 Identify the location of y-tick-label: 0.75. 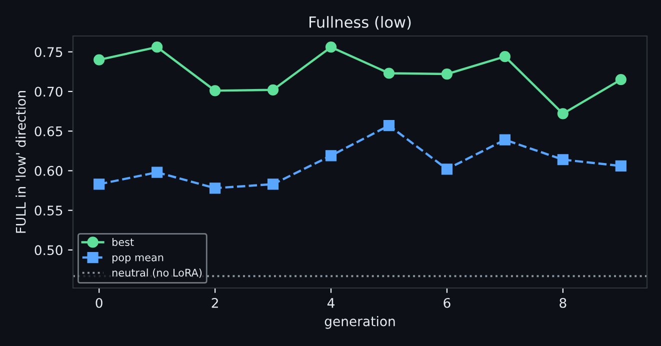
(48, 52).